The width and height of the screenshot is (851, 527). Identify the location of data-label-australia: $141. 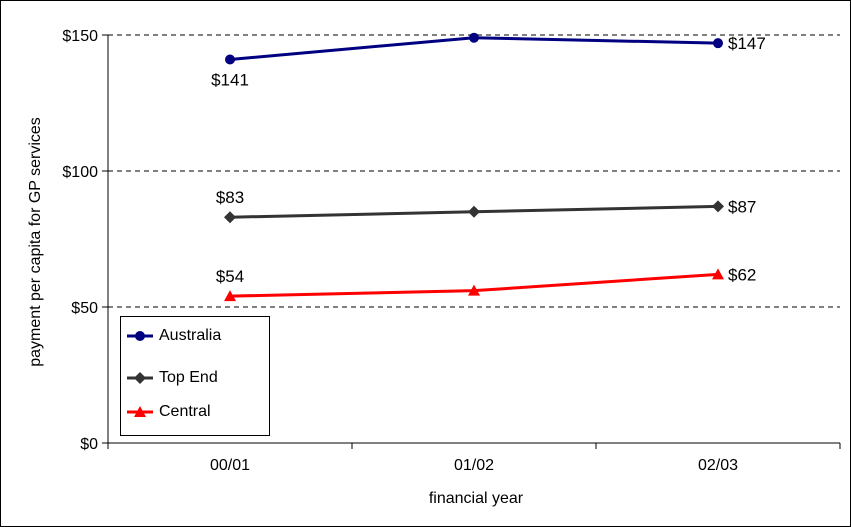
(230, 79).